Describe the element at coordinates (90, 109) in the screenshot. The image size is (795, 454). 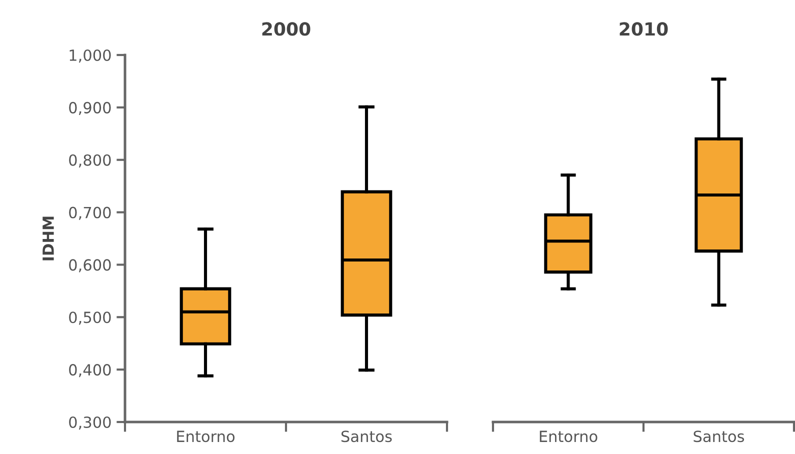
I see `y-tick-label: 0,900` at that location.